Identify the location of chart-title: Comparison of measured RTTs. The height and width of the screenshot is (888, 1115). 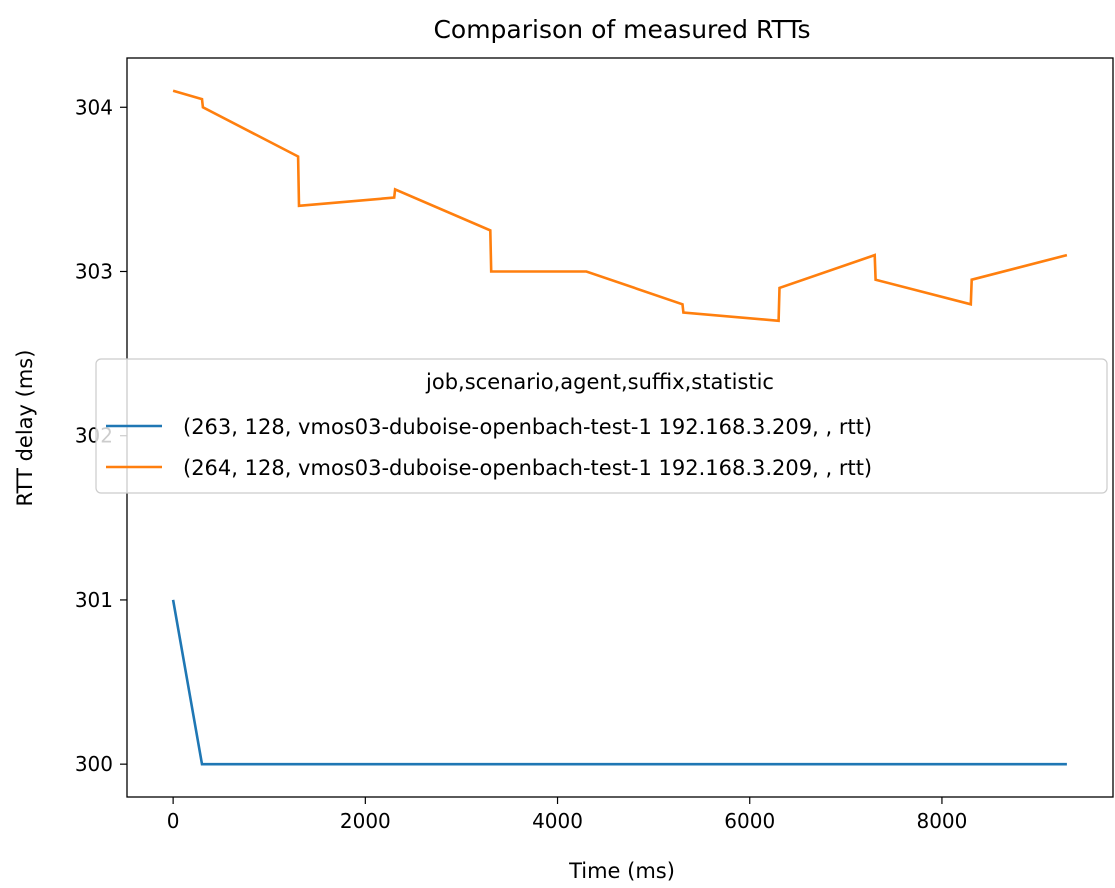
(621, 29).